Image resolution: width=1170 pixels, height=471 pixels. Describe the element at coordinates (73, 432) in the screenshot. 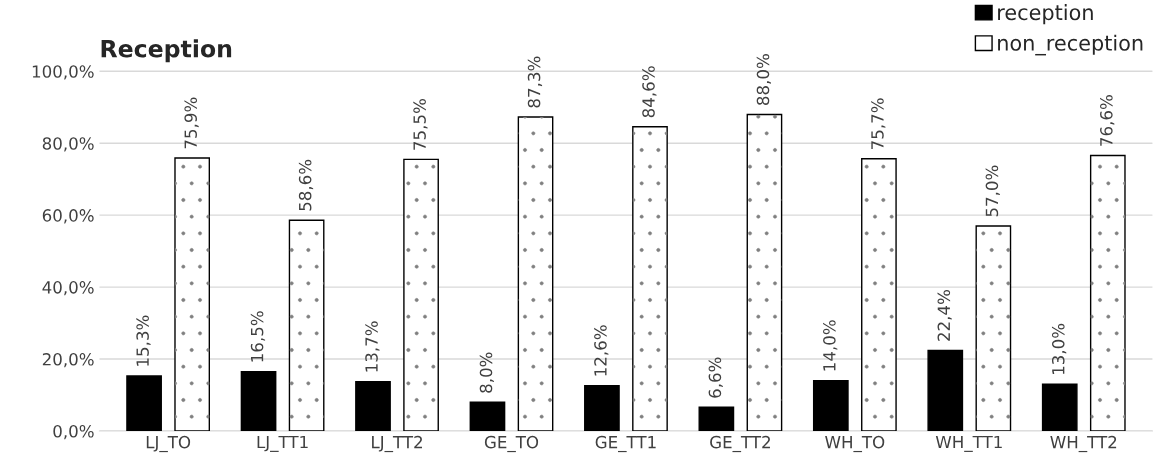

I see `y-tick-label: 0,0%` at that location.